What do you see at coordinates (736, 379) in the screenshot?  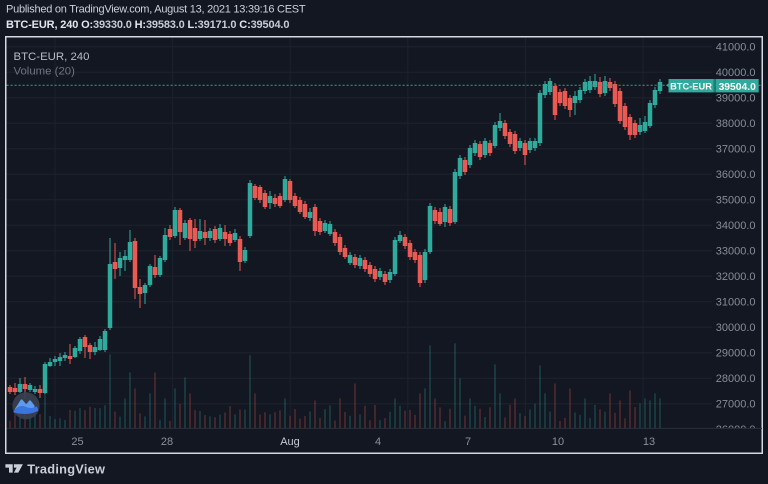 I see `svg-text: 28000.0` at bounding box center [736, 379].